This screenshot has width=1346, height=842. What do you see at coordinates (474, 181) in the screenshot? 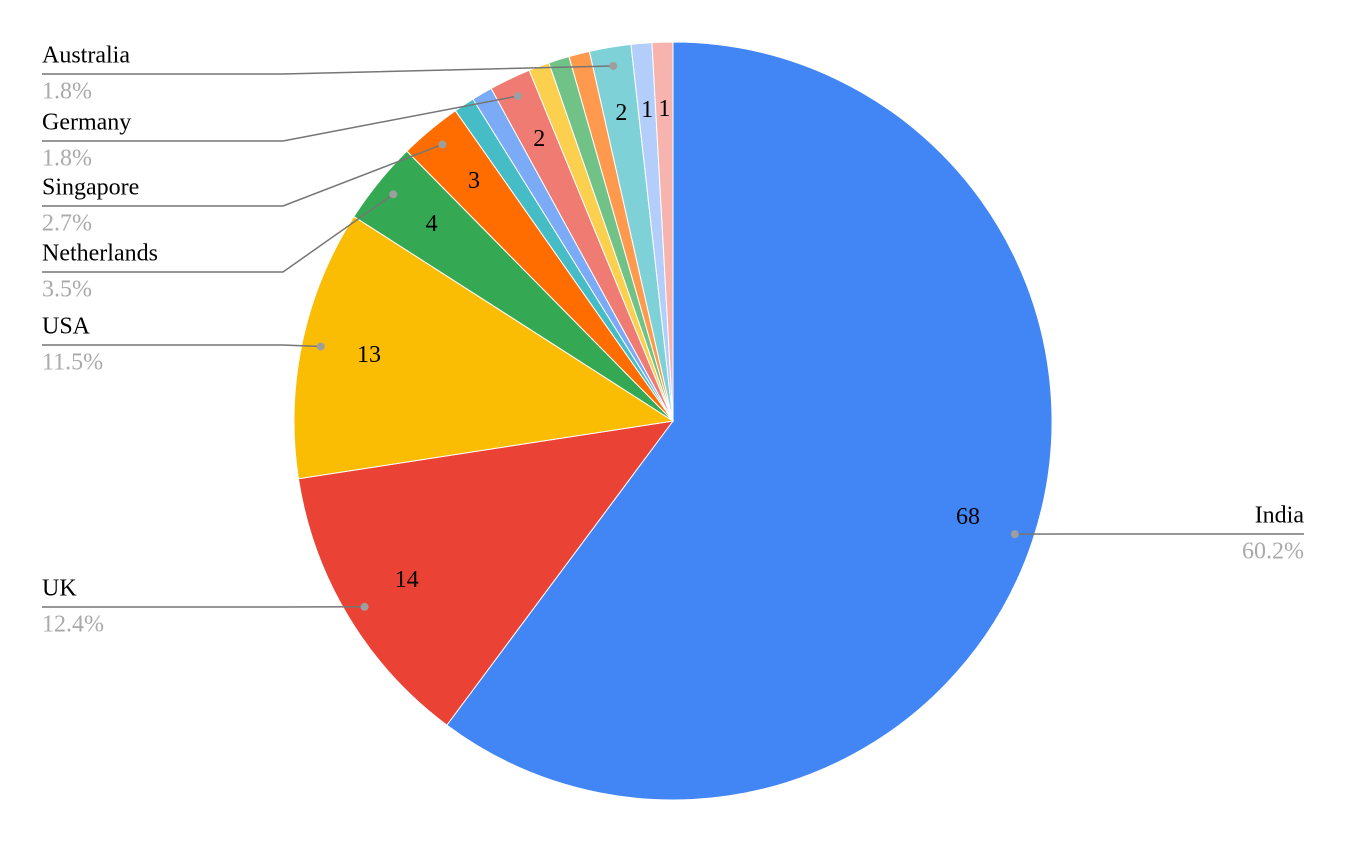
I see `data-label: 3` at bounding box center [474, 181].